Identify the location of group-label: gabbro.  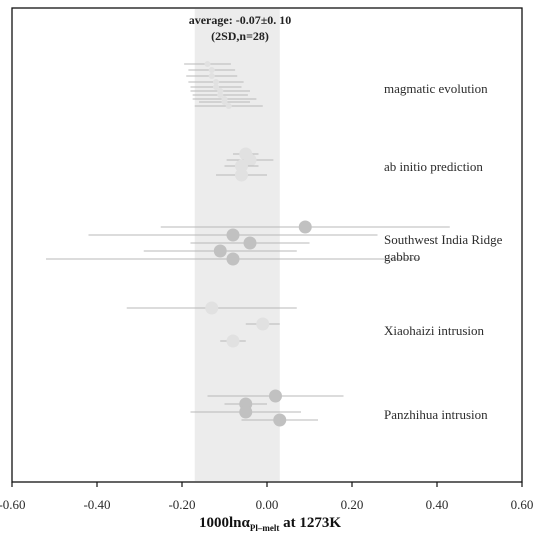
(402, 256).